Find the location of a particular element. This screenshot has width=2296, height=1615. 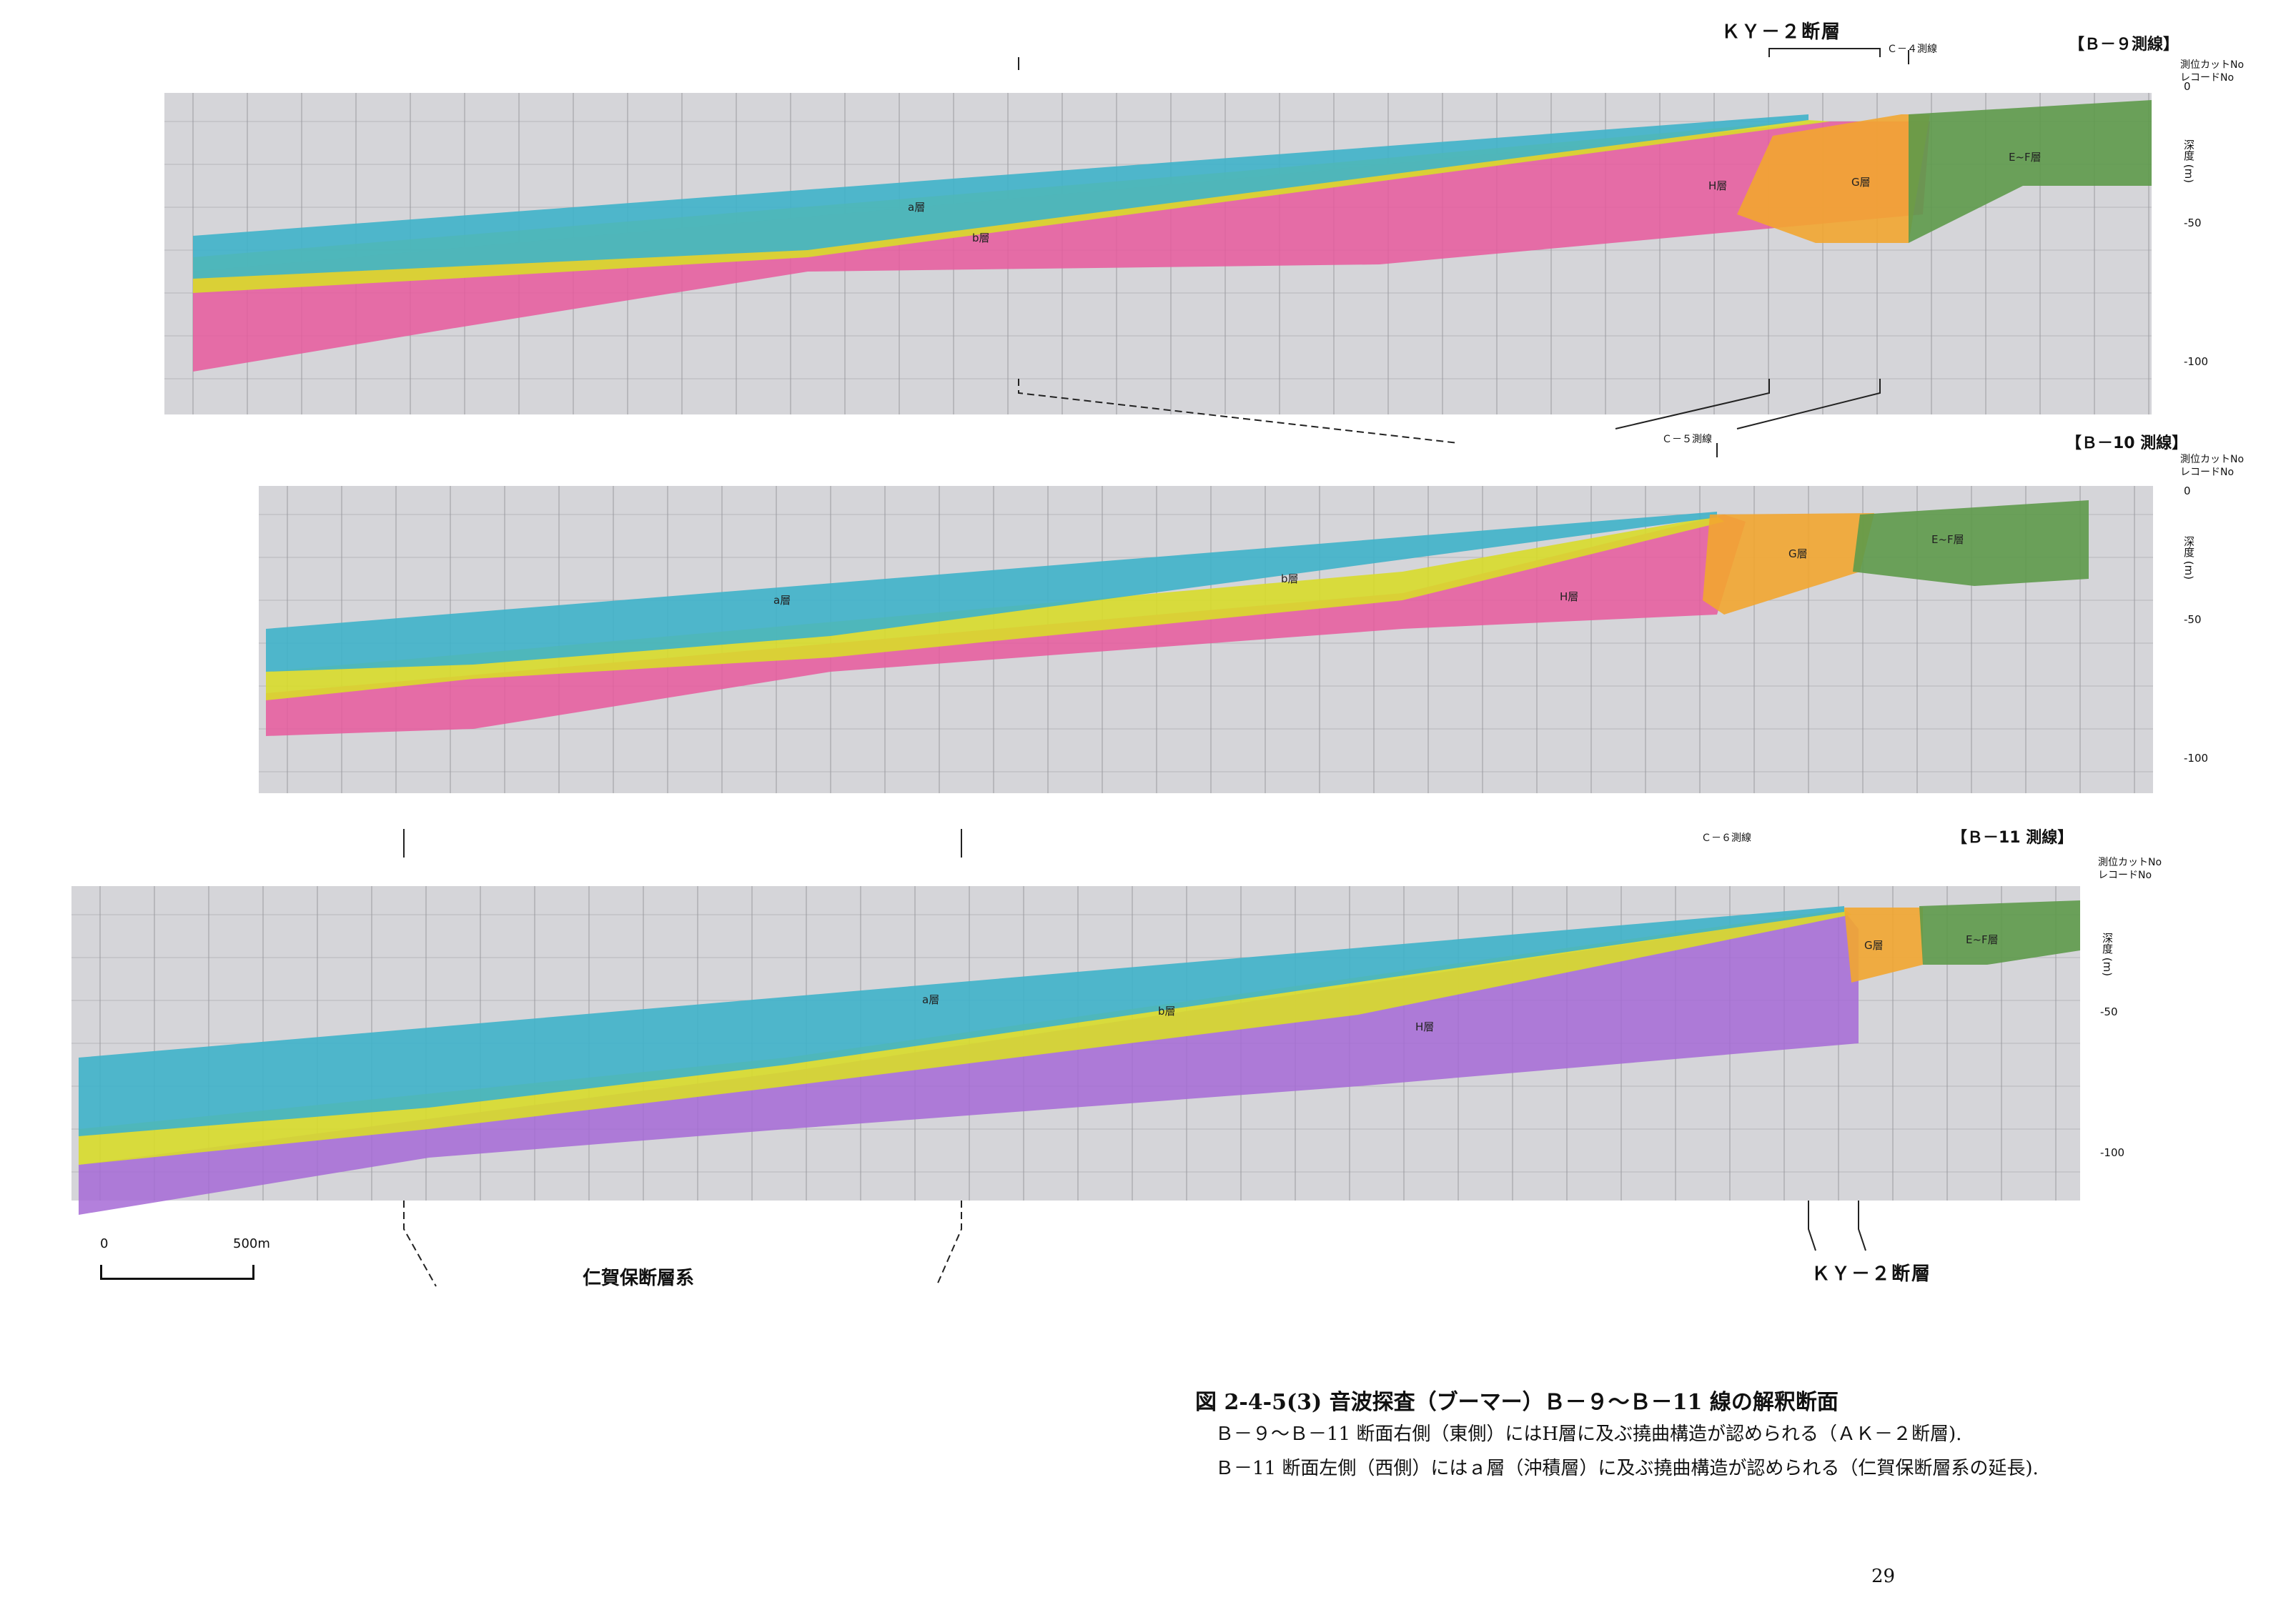

scale-bar is located at coordinates (177, 1272).